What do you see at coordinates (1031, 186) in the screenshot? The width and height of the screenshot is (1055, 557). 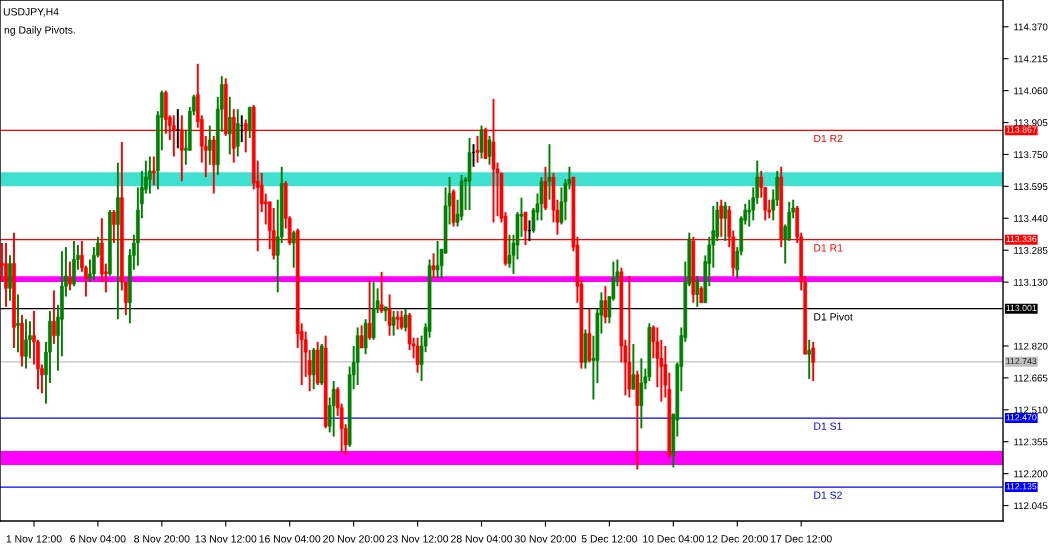 I see `y-tick-label: 113.595` at bounding box center [1031, 186].